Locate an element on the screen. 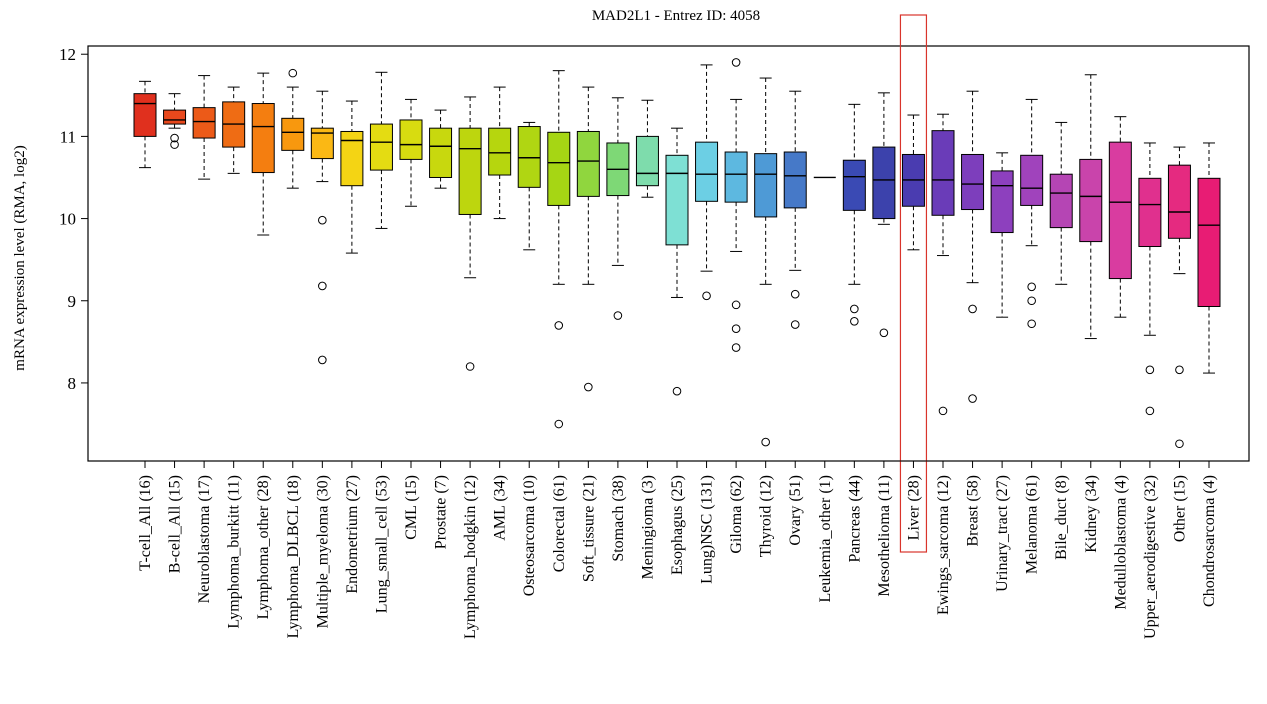  x-tick-label: Kidney (34) is located at coordinates (1091, 514).